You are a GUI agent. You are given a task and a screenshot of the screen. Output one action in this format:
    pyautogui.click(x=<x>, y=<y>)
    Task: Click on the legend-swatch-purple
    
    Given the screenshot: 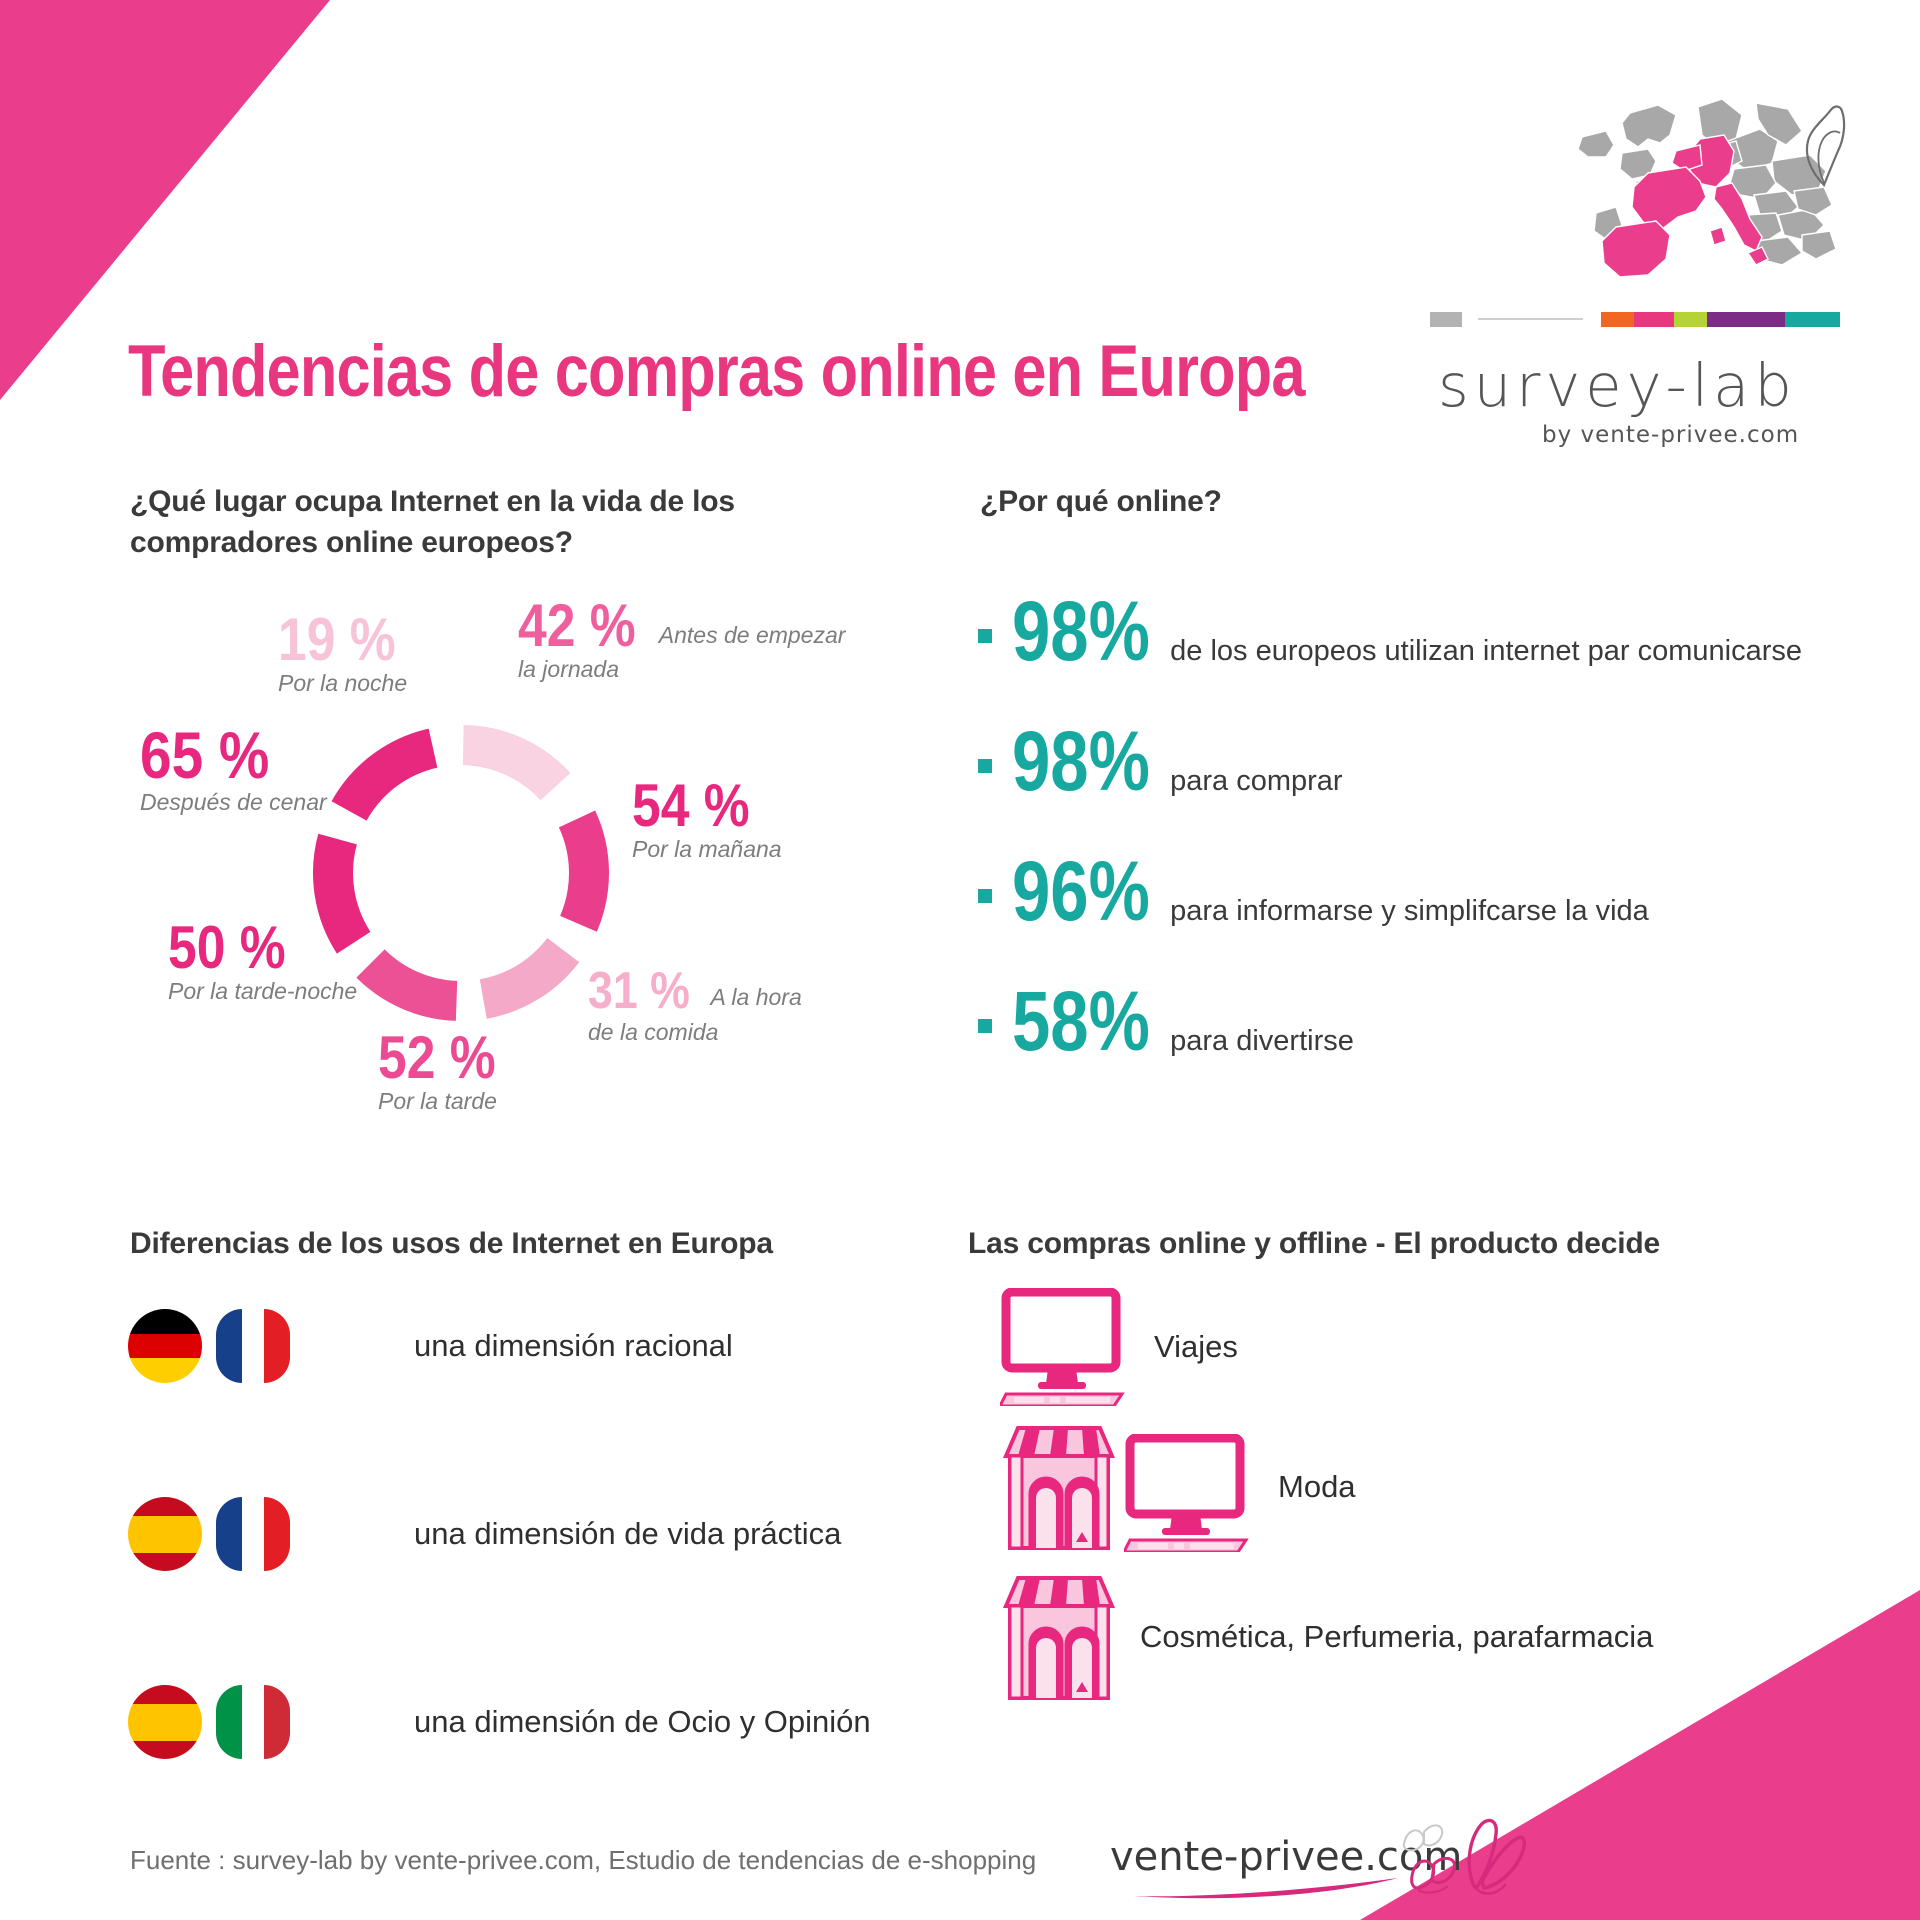 What is the action you would take?
    pyautogui.click(x=1746, y=319)
    